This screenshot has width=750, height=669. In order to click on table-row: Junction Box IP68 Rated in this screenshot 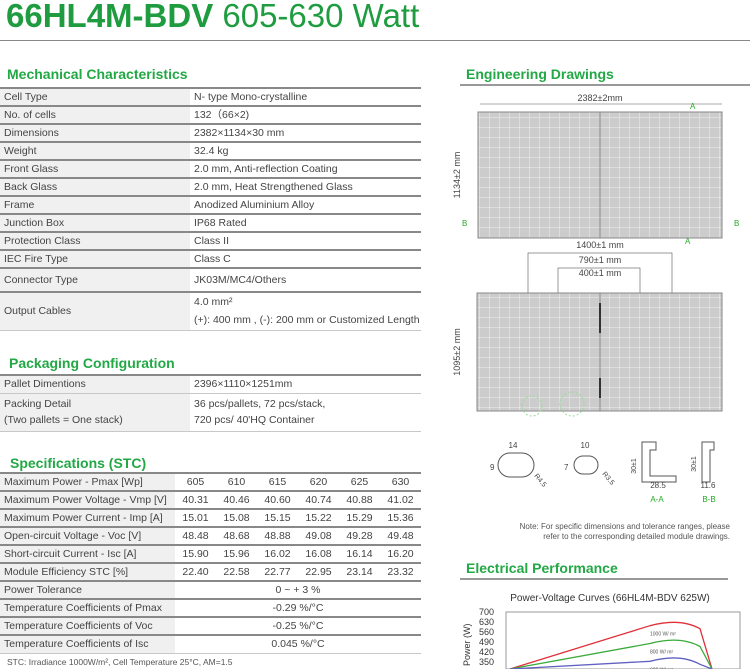, I will do `click(210, 223)`.